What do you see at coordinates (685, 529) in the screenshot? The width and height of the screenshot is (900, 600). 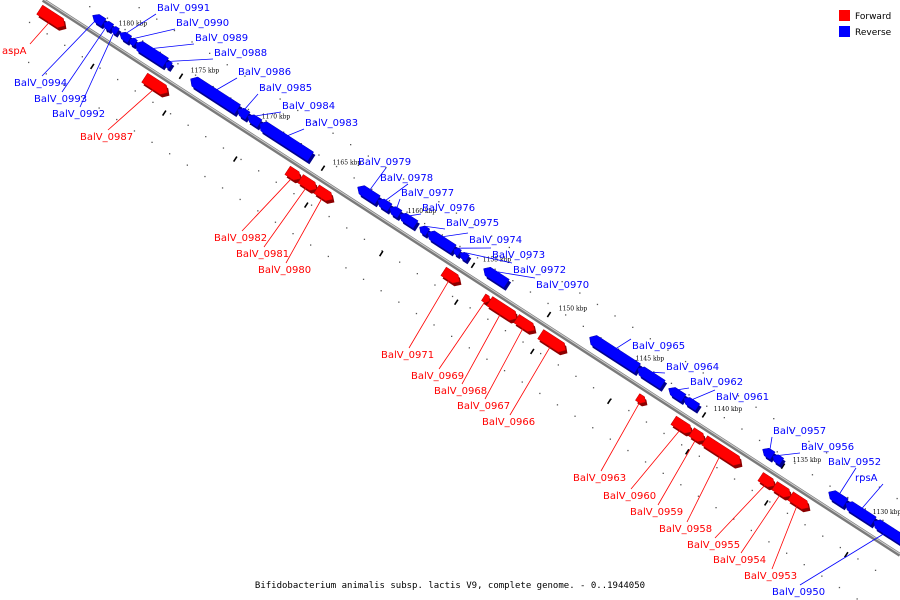 I see `gene-label: BalV_0958` at bounding box center [685, 529].